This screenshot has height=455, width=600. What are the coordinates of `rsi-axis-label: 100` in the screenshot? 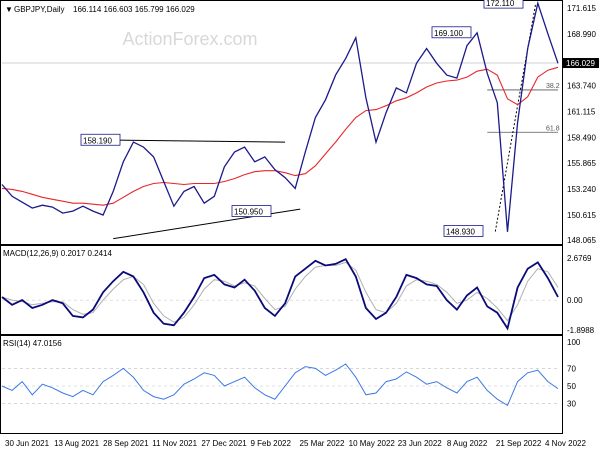 It's located at (574, 342).